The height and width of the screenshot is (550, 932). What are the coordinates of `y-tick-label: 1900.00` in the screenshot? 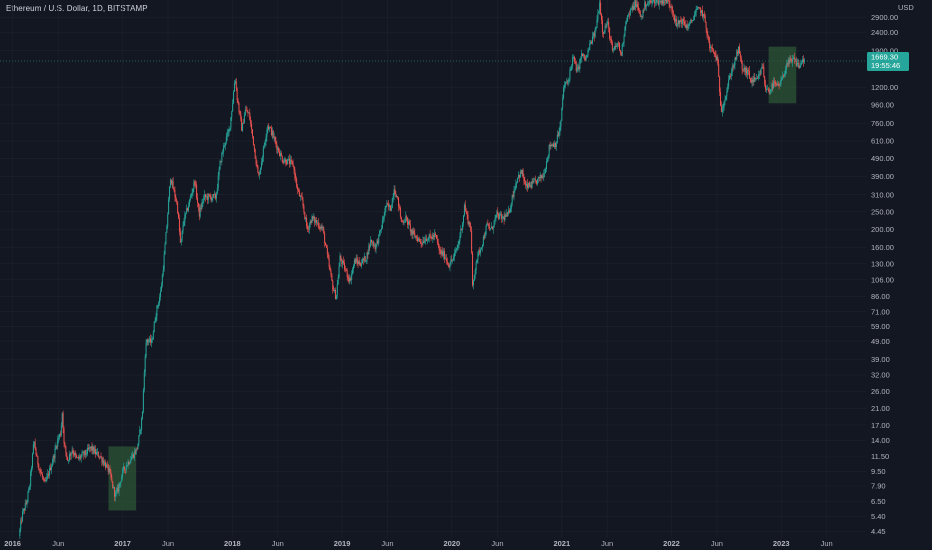 It's located at (884, 50).